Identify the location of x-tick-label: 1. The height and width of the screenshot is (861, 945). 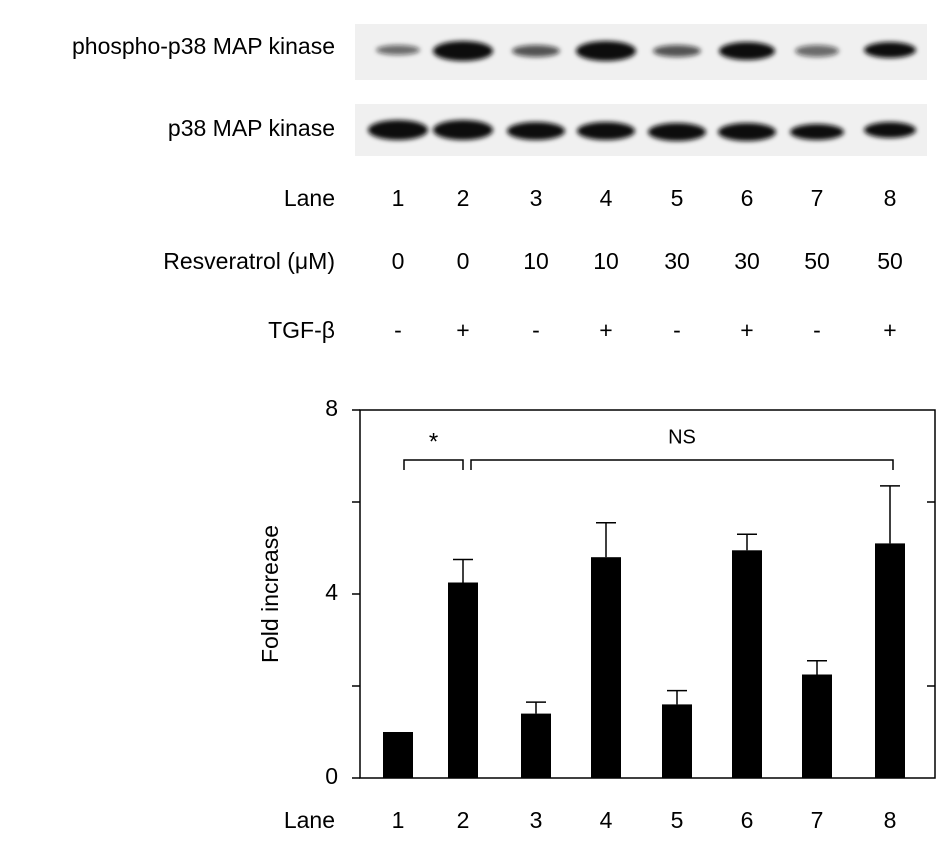
(398, 820).